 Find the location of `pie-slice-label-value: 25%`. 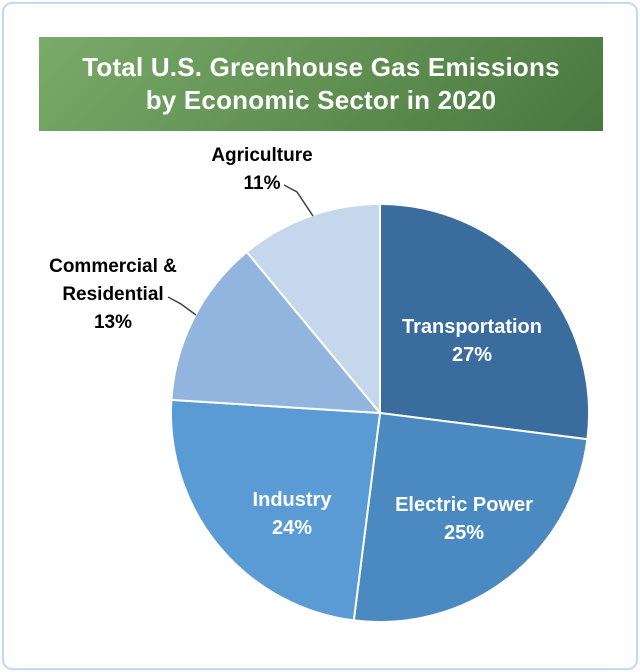

pie-slice-label-value: 25% is located at coordinates (464, 533).